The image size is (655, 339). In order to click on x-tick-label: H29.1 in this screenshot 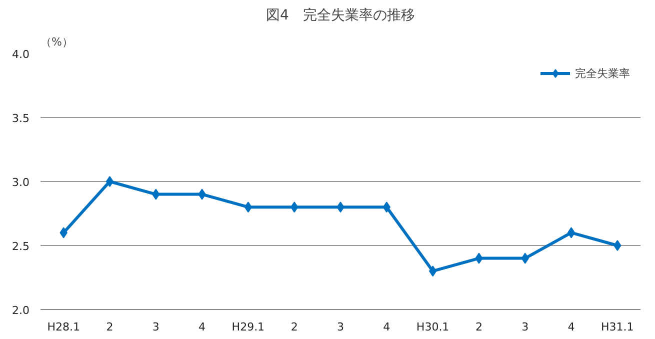, I will do `click(248, 327)`.